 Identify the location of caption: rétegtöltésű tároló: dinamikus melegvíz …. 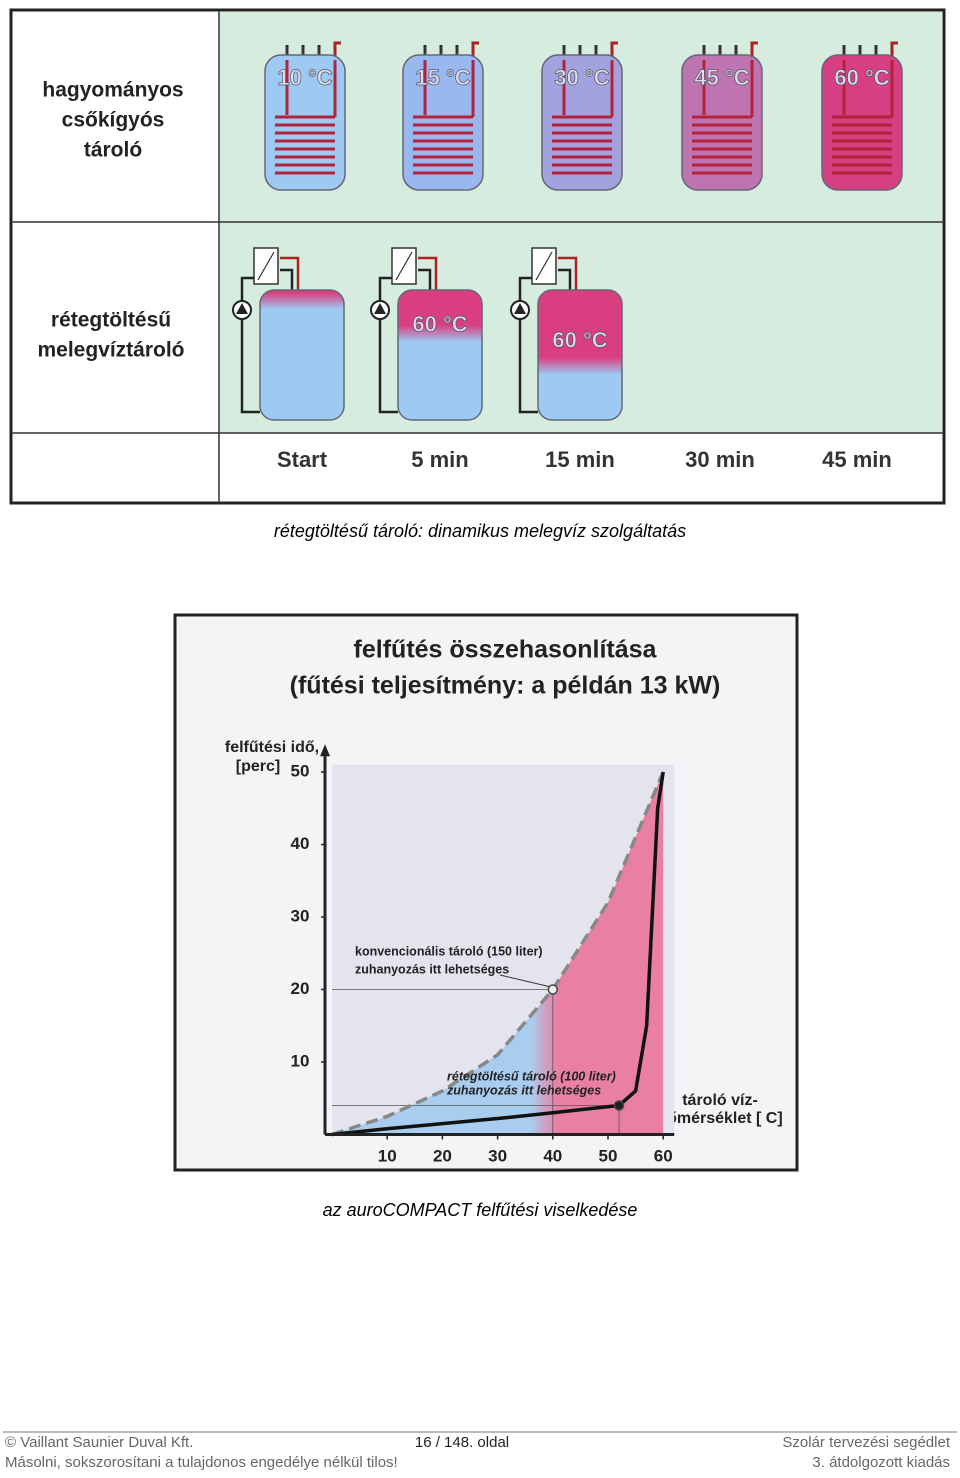
(480, 531).